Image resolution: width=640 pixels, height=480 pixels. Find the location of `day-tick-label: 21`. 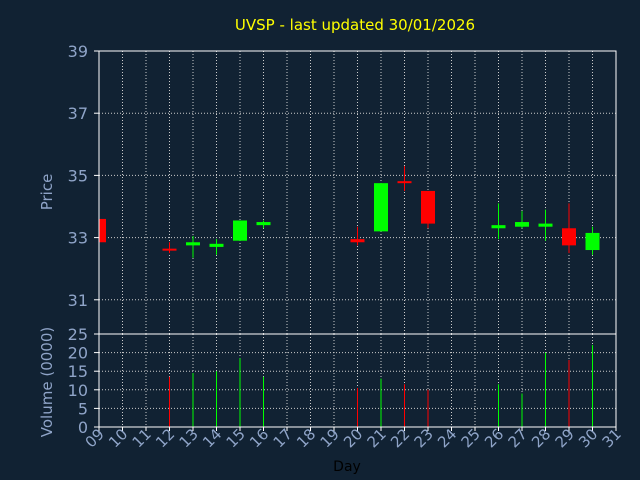

day-tick-label: 21 is located at coordinates (377, 438).